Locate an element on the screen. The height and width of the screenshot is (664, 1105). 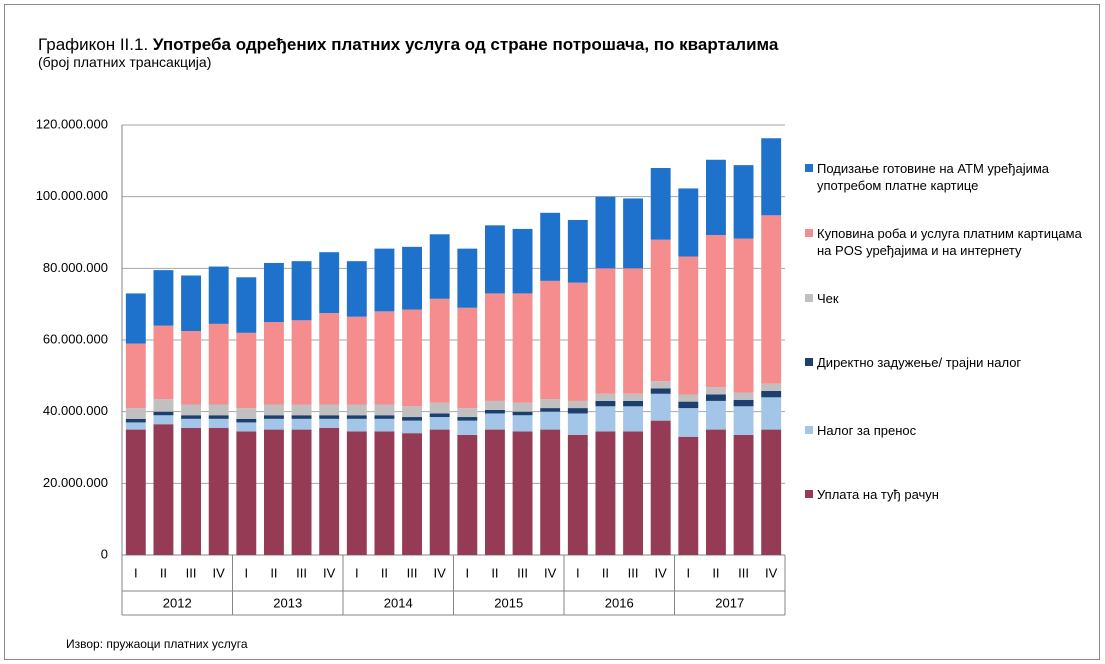
y-tick-label: 120.000.000 is located at coordinates (72, 123).